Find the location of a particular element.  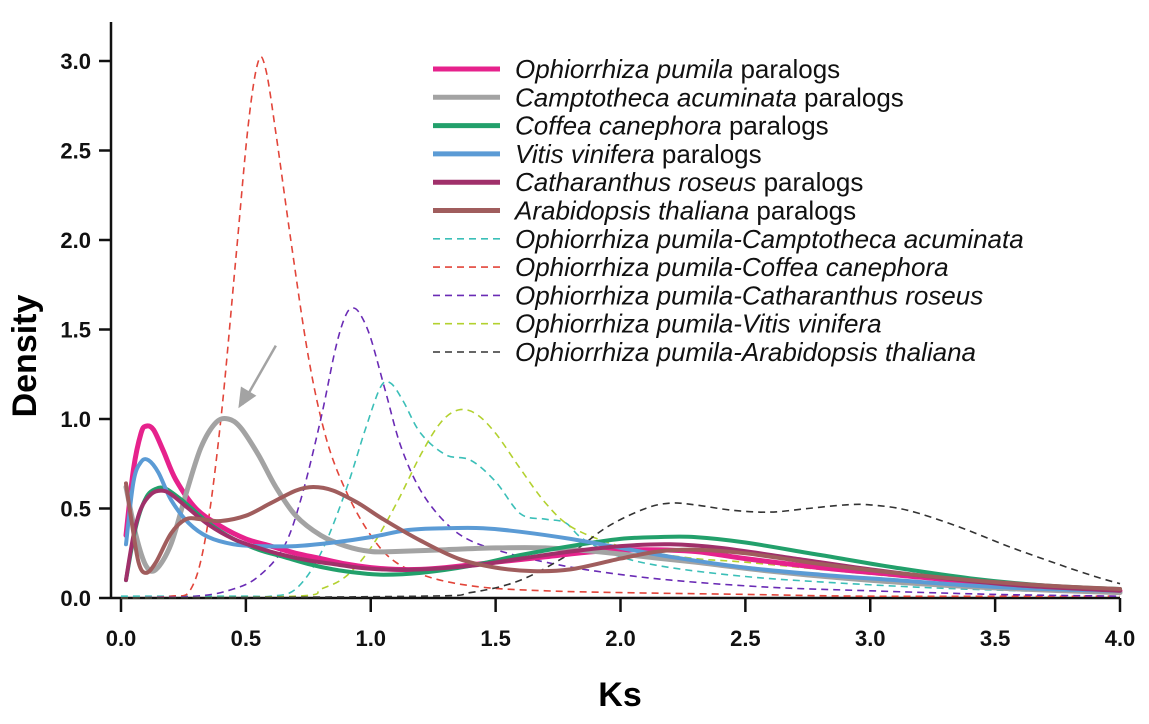

y-tick-label: 1.5 is located at coordinates (75, 330).